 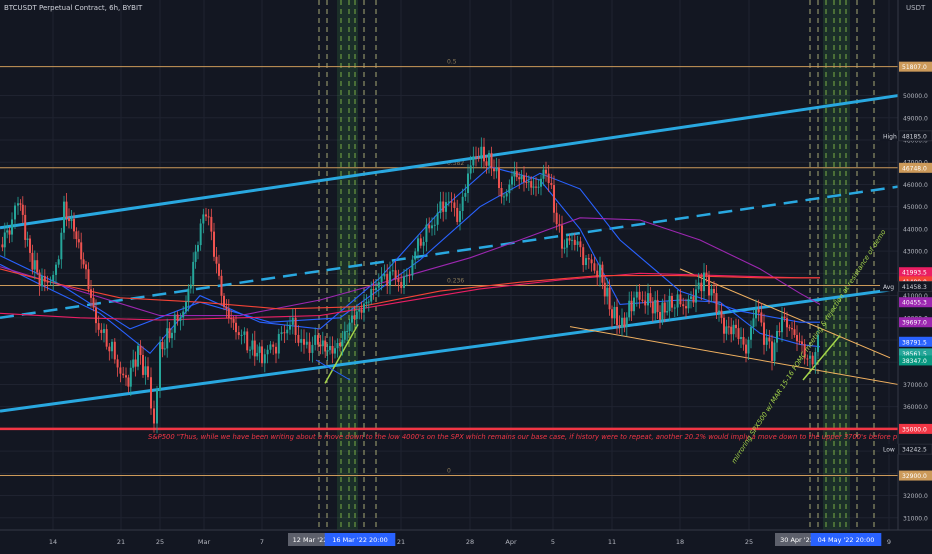 What do you see at coordinates (915, 496) in the screenshot?
I see `price-tick-label: 32000.0` at bounding box center [915, 496].